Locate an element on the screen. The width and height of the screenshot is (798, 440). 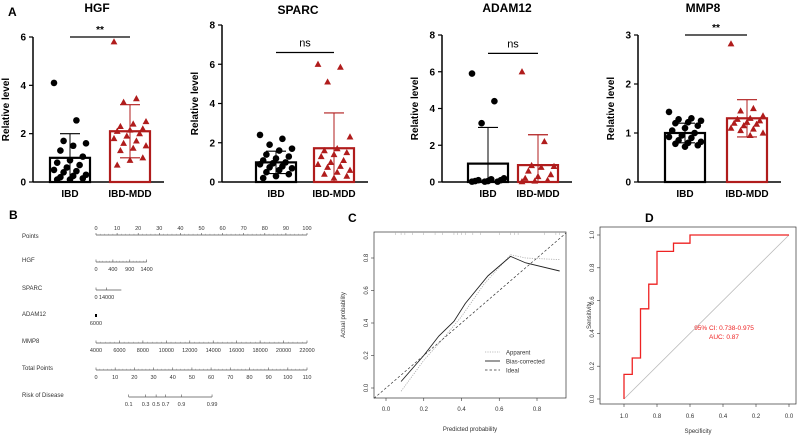
legend-label: Apparent is located at coordinates (518, 354).